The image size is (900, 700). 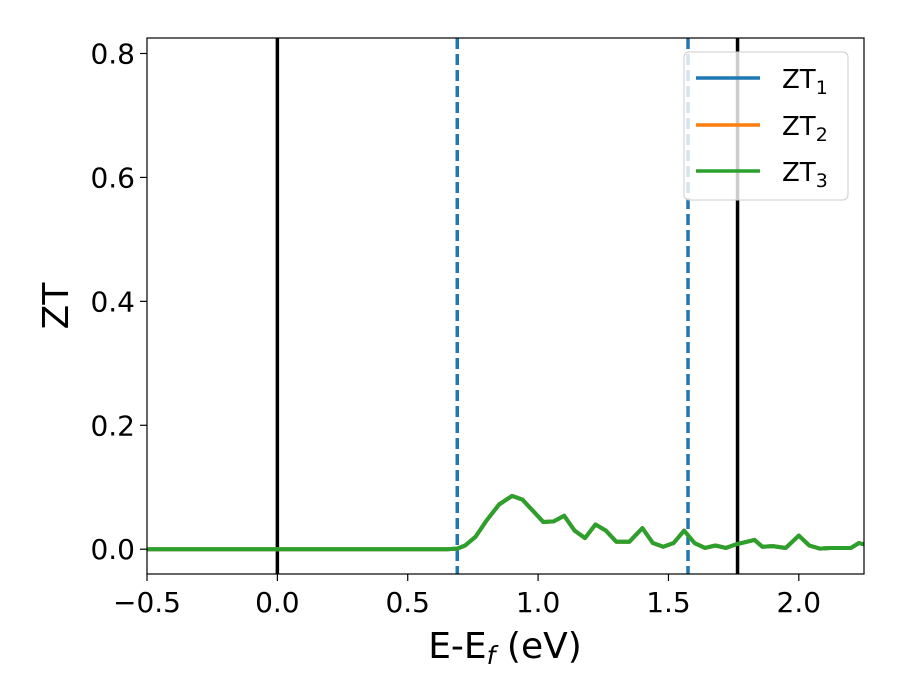 What do you see at coordinates (805, 129) in the screenshot?
I see `legend-label-zt2: ZT2` at bounding box center [805, 129].